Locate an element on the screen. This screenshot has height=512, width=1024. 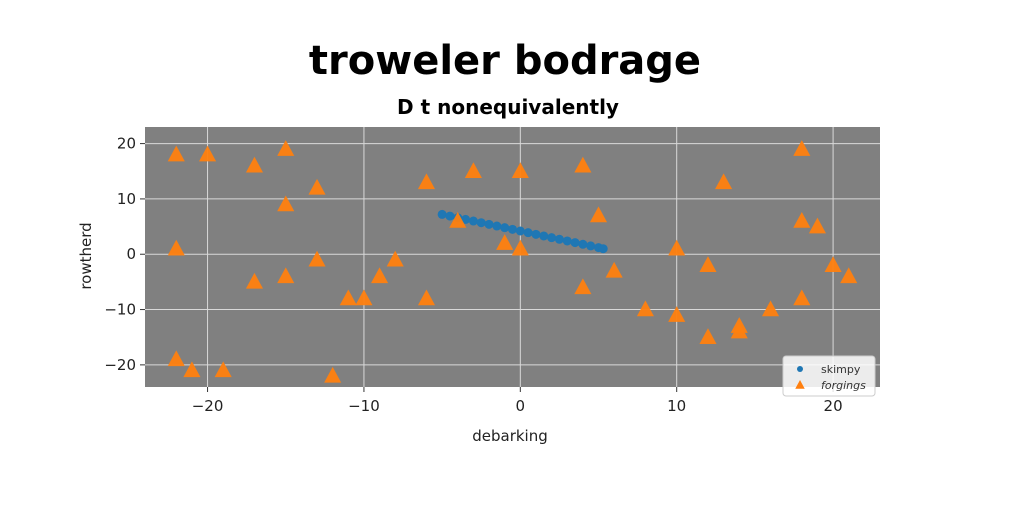
x-tick-label: −20 is located at coordinates (208, 406).